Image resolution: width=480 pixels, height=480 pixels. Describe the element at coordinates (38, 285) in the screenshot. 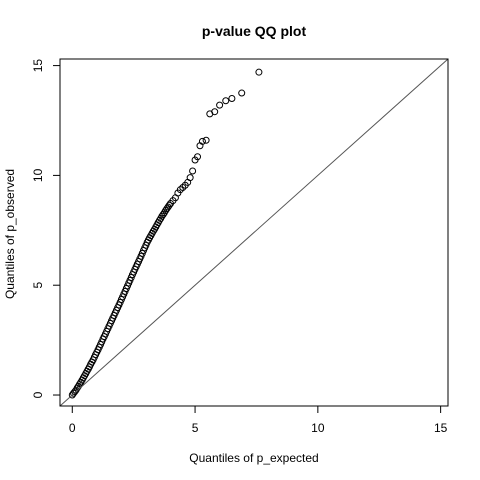

I see `y-tick-label: 5` at that location.